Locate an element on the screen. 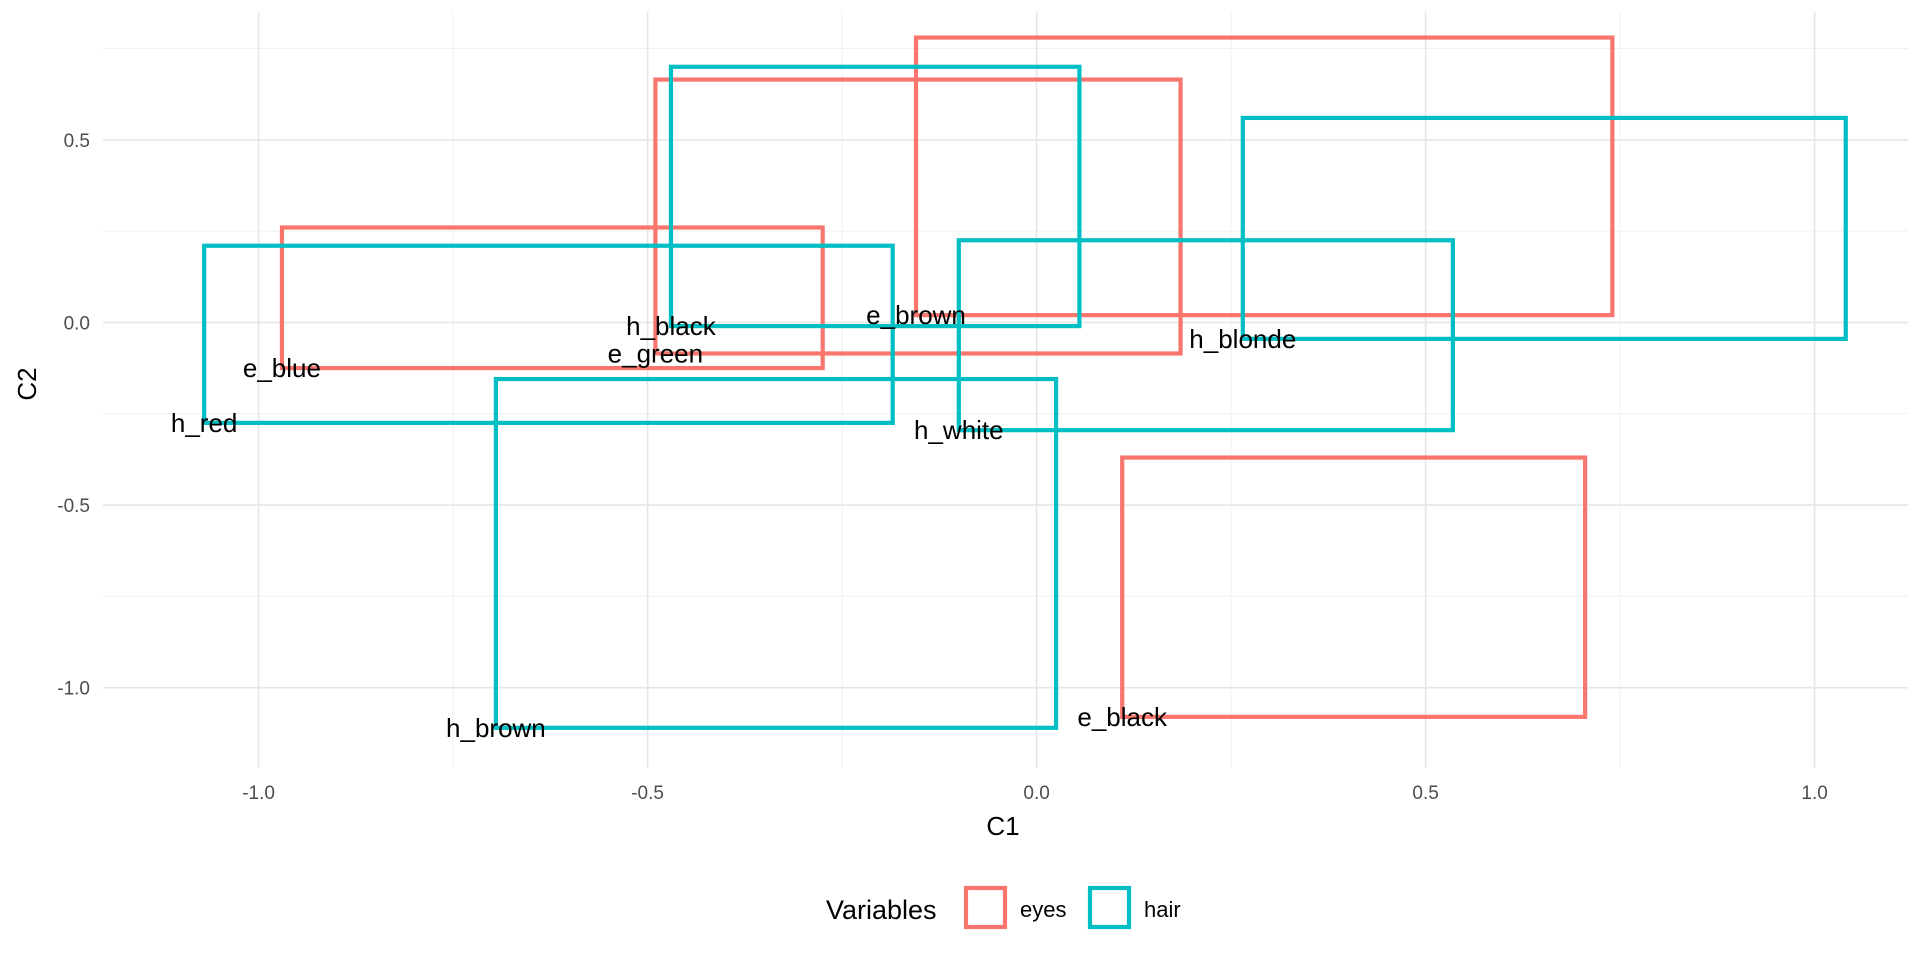  legend: Variables eyes hair is located at coordinates (1003, 907).